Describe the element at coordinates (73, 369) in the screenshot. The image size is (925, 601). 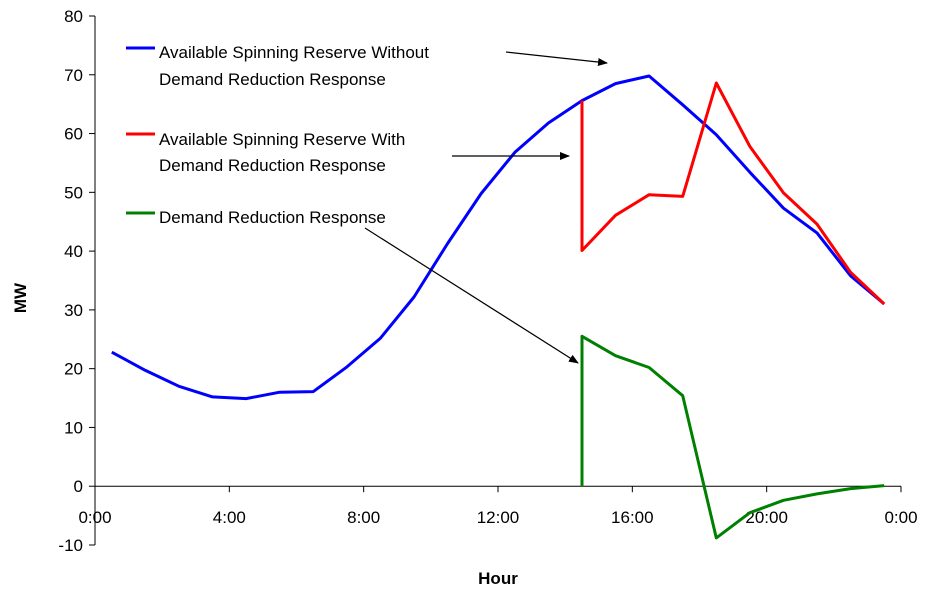
I see `y-tick-label: 20` at that location.